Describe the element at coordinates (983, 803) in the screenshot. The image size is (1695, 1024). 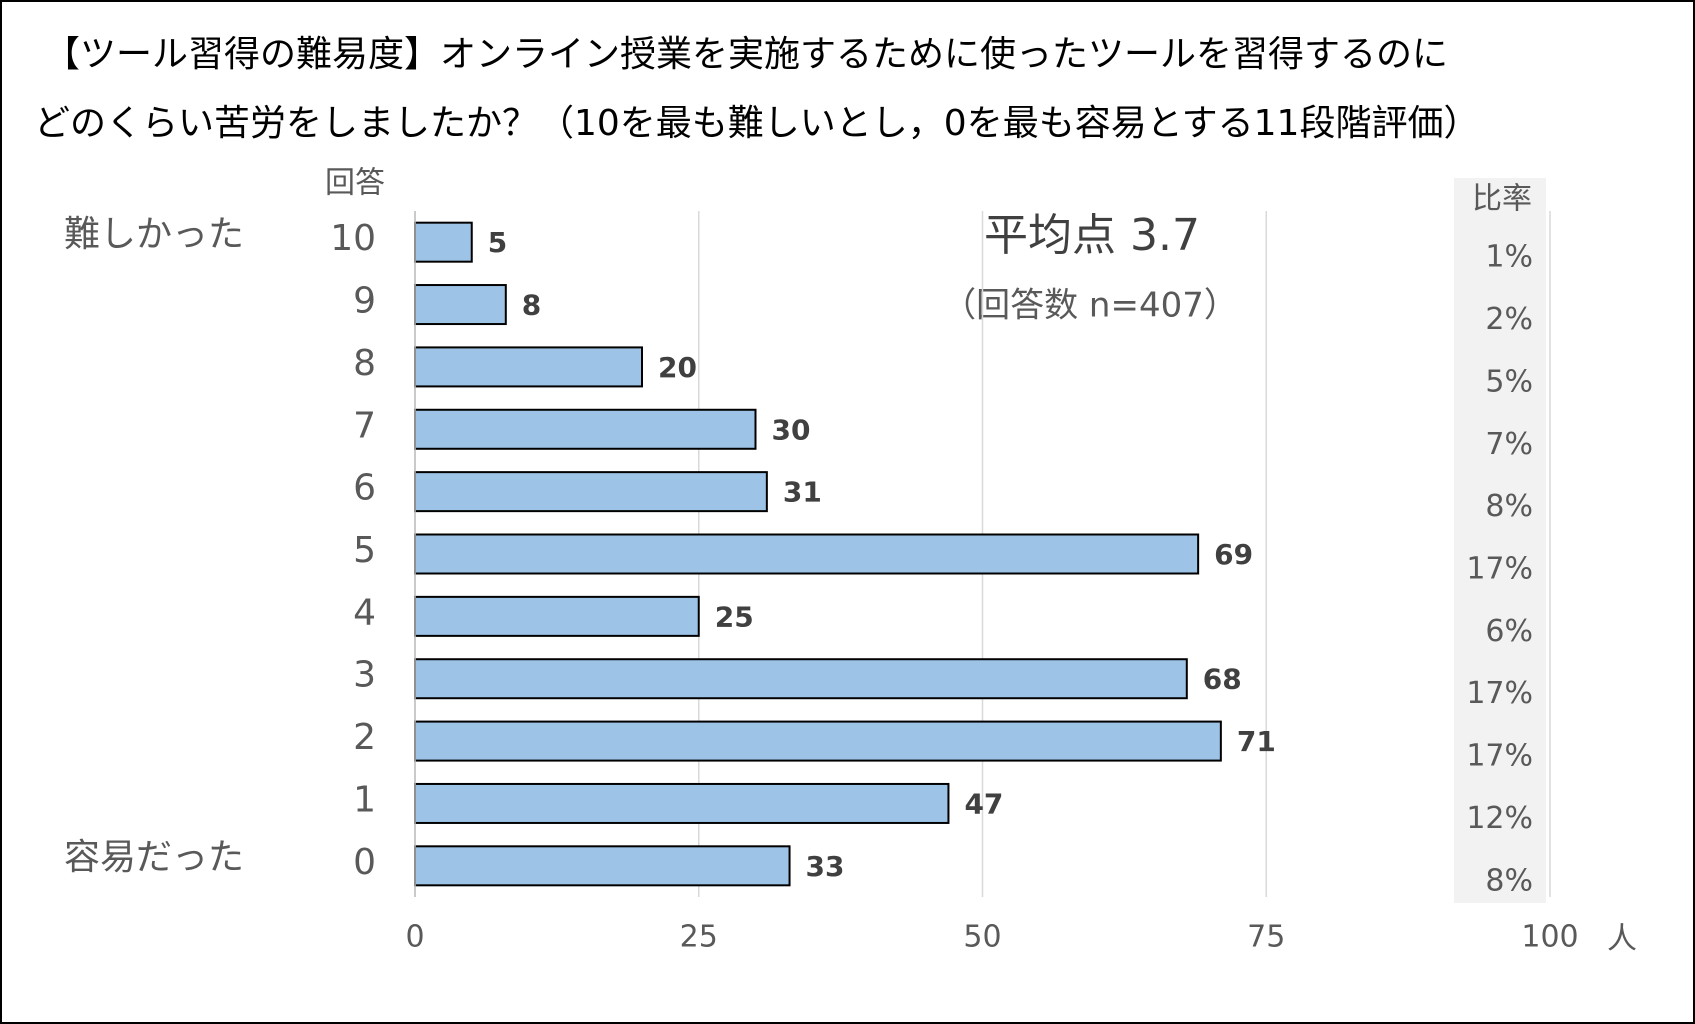
I see `value-label: 47` at that location.